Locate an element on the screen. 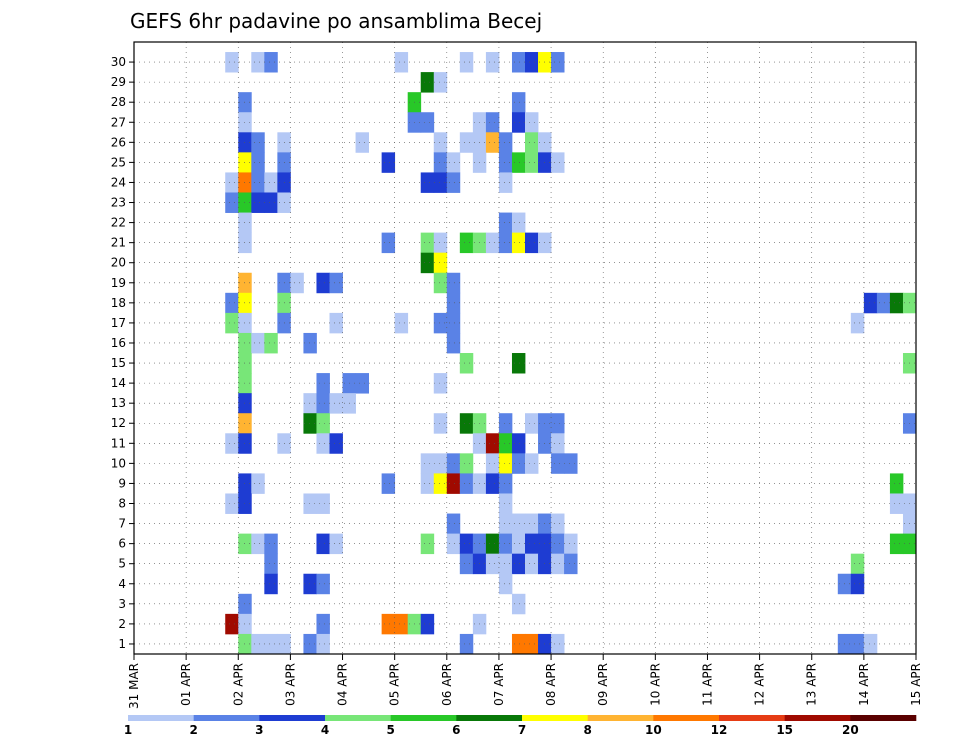  y-tick-label: 10 is located at coordinates (118, 463).